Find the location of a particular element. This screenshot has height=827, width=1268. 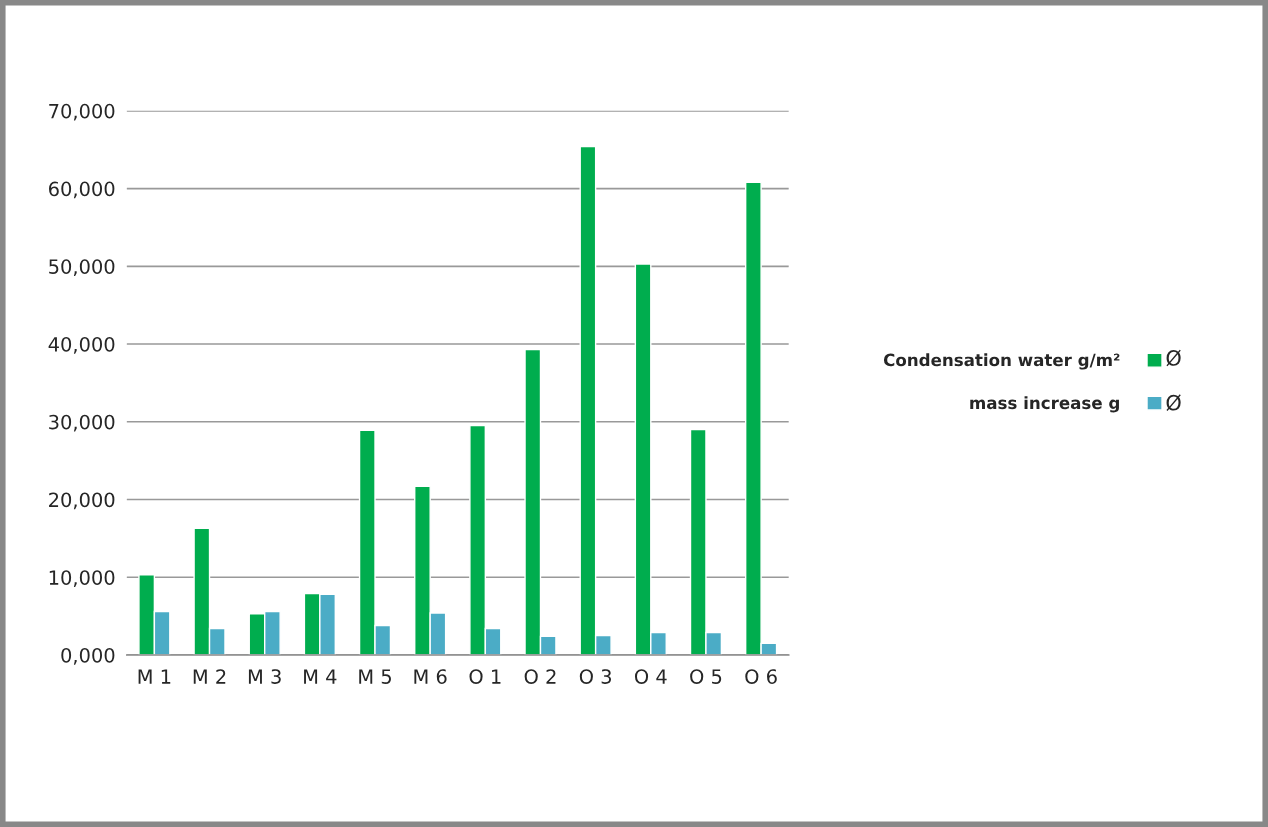

legend-label: Condensation water g/m² is located at coordinates (1001, 361).